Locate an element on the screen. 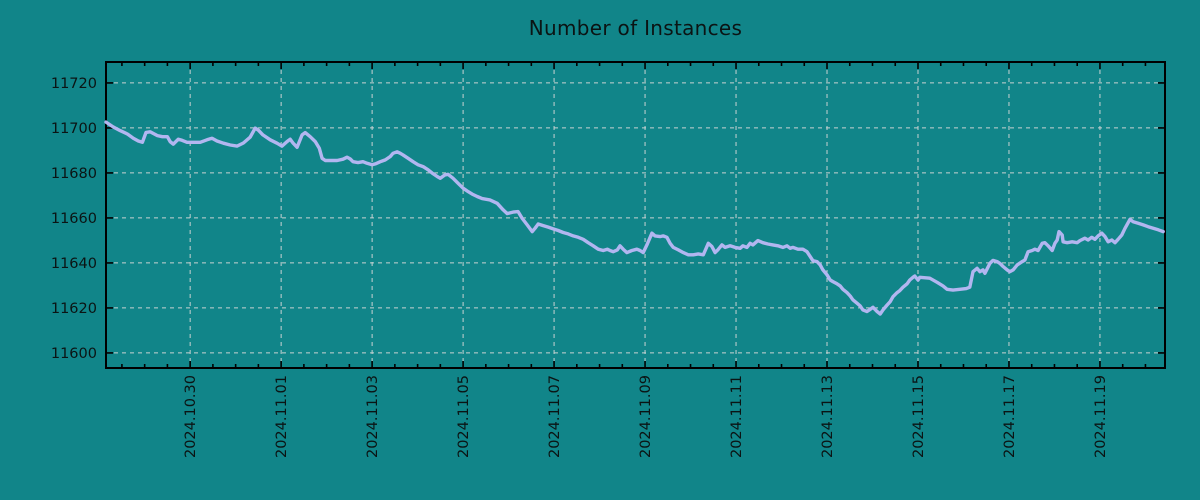 The width and height of the screenshot is (1200, 500). y-tick-label: 11680 is located at coordinates (74, 174).